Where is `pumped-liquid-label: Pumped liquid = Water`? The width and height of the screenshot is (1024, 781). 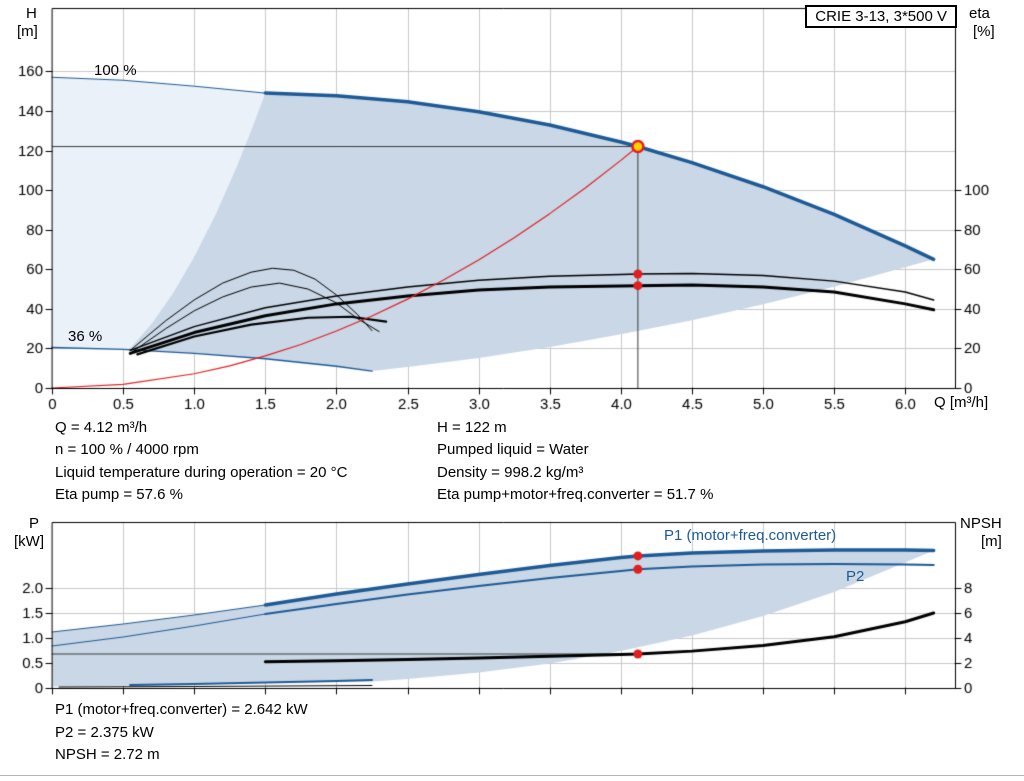 pumped-liquid-label: Pumped liquid = Water is located at coordinates (513, 449).